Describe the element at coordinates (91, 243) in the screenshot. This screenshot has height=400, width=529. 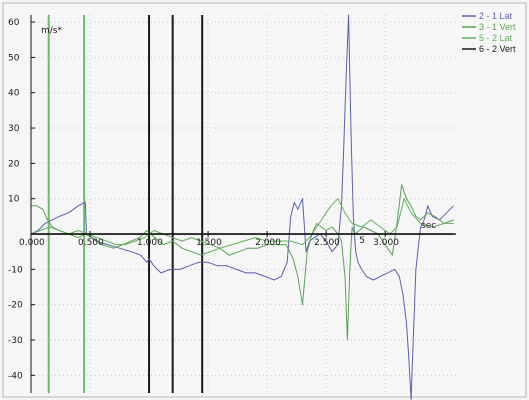
I see `x-tick-label: 0.500` at that location.